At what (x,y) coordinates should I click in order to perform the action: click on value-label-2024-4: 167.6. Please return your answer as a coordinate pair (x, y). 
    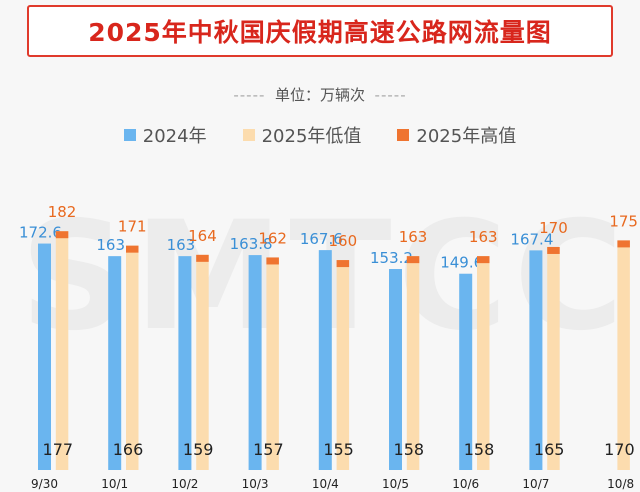
    Looking at the image, I should click on (321, 239).